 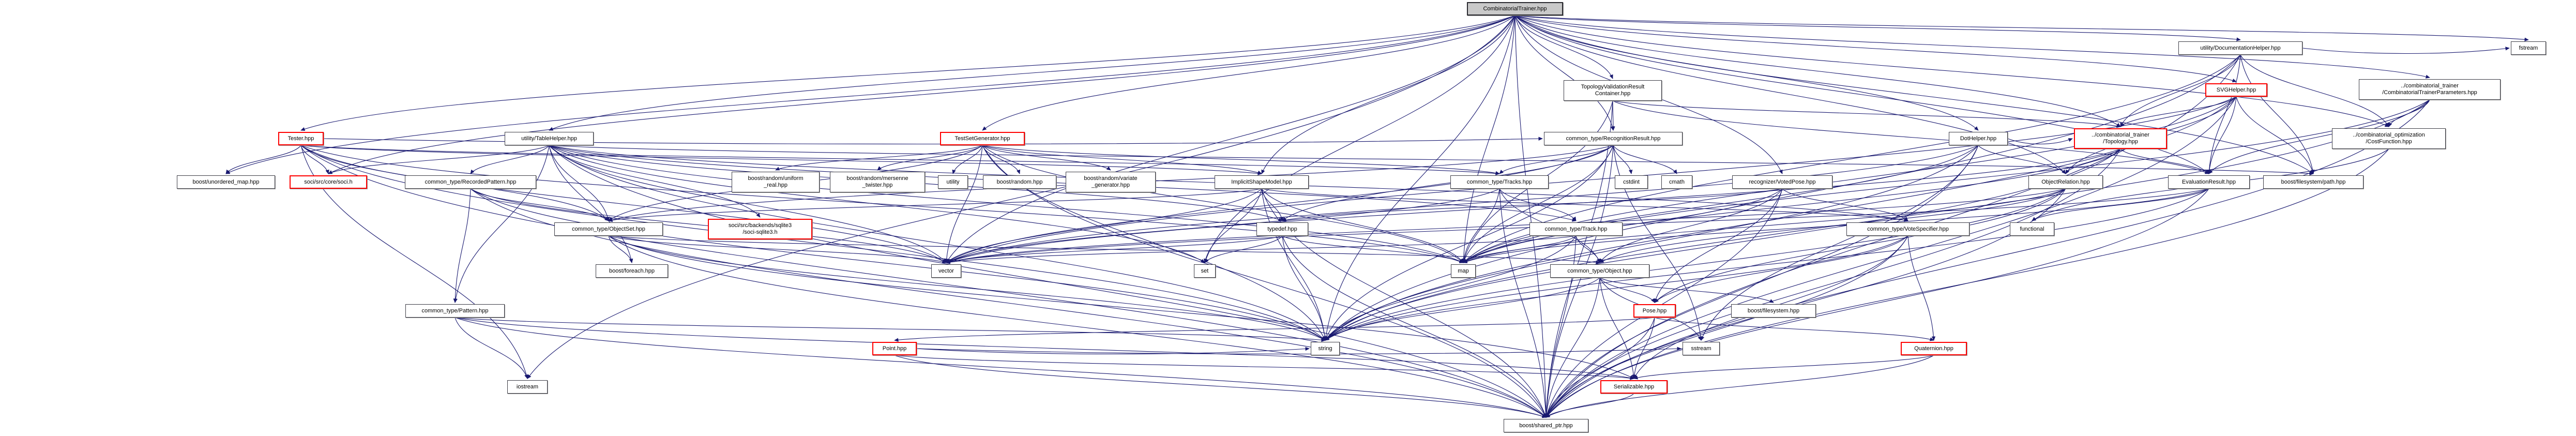 What do you see at coordinates (1262, 182) in the screenshot?
I see `graph-node-ism: ImplicitShapeModel.hpp` at bounding box center [1262, 182].